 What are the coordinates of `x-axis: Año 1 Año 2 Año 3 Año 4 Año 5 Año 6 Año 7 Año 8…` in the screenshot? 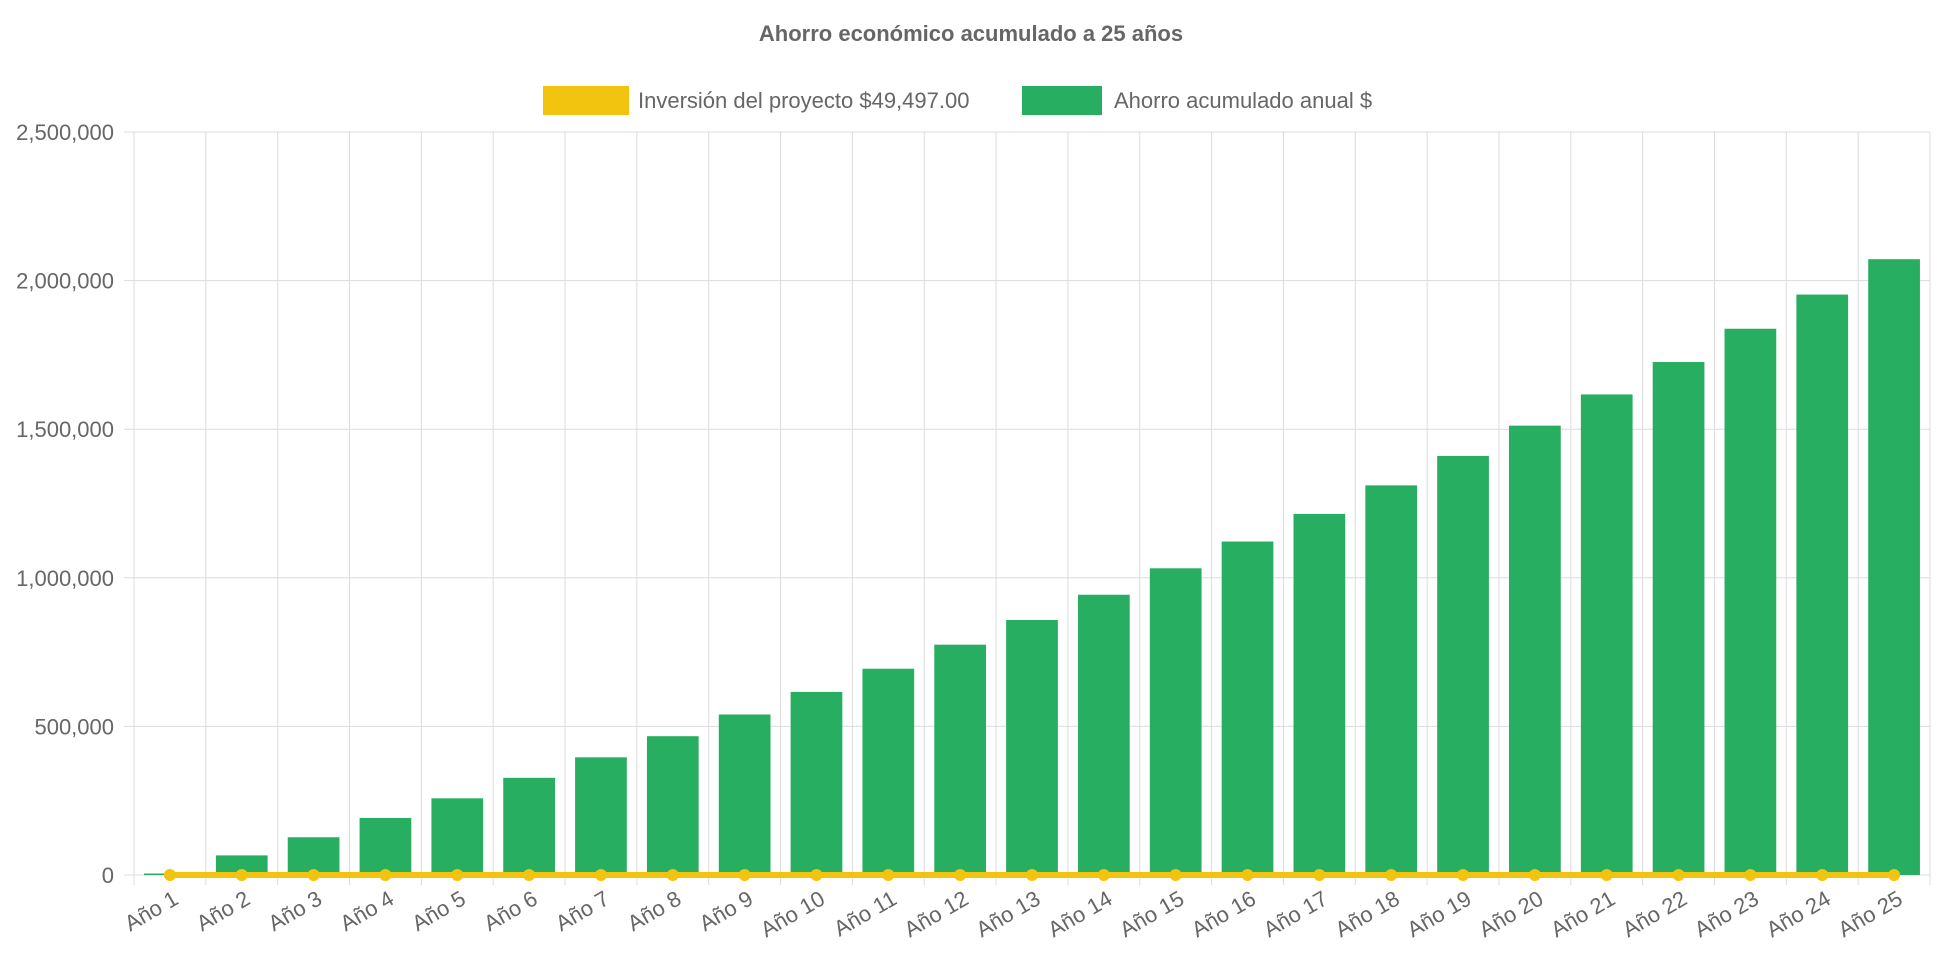 It's located at (1013, 914).